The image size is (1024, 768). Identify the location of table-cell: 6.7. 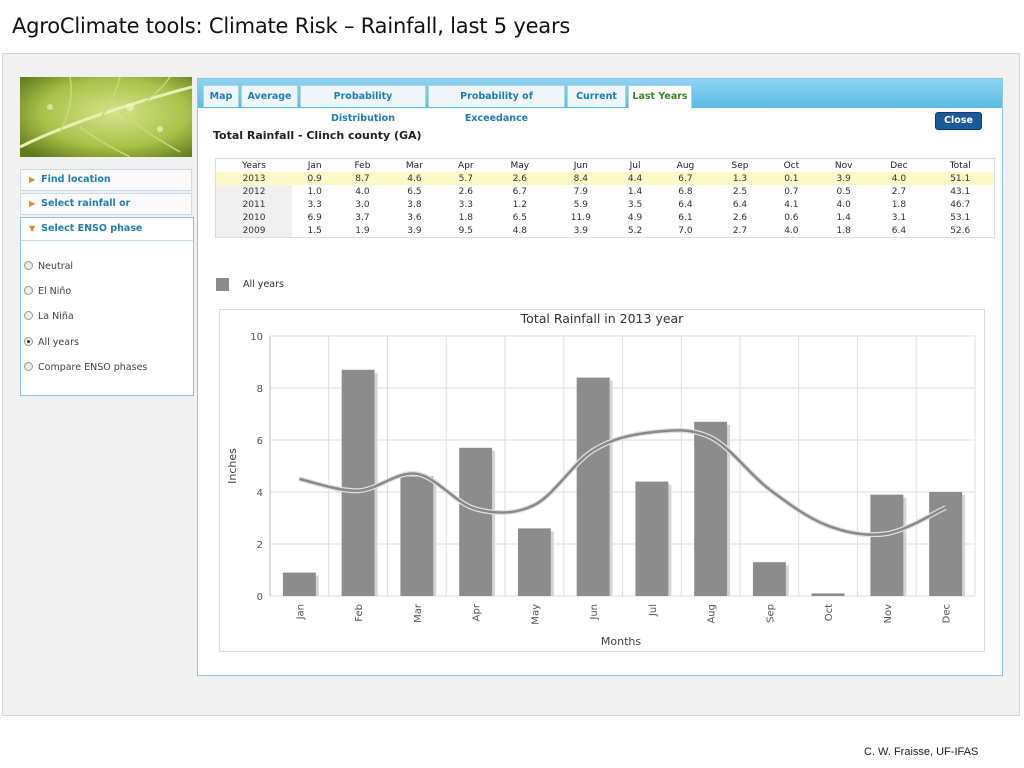
(685, 178).